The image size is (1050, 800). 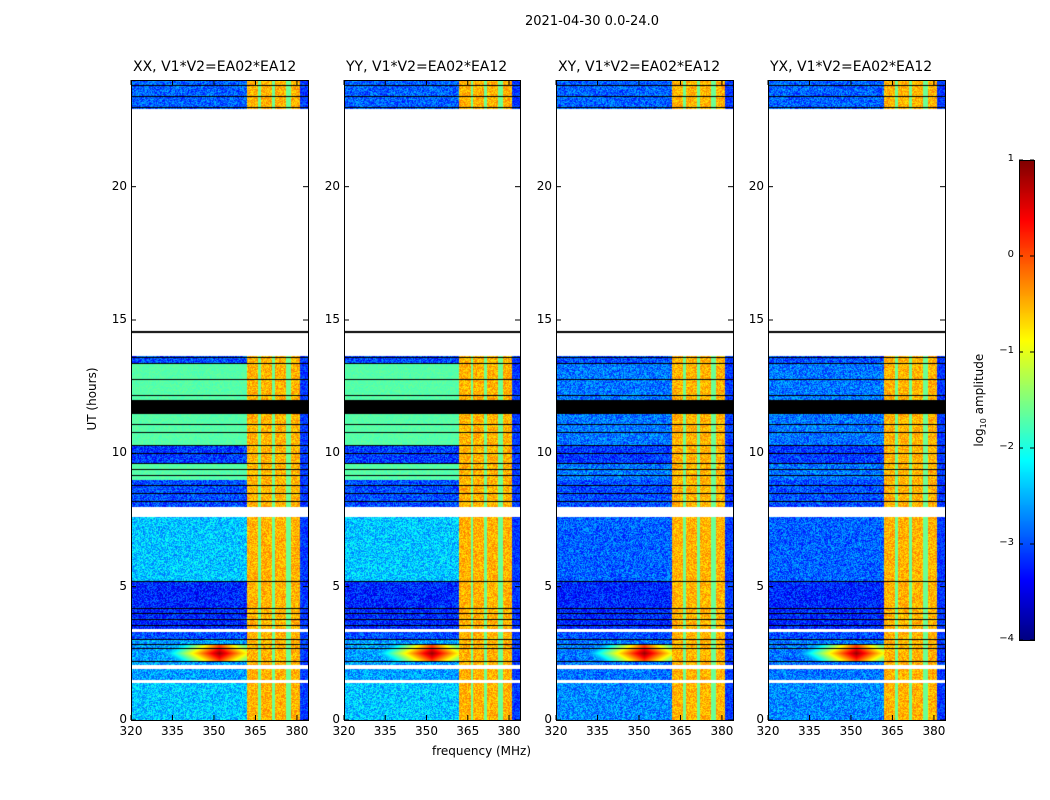 What do you see at coordinates (639, 67) in the screenshot?
I see `panel-title-xy: XY, V1*V2=EA02*EA12` at bounding box center [639, 67].